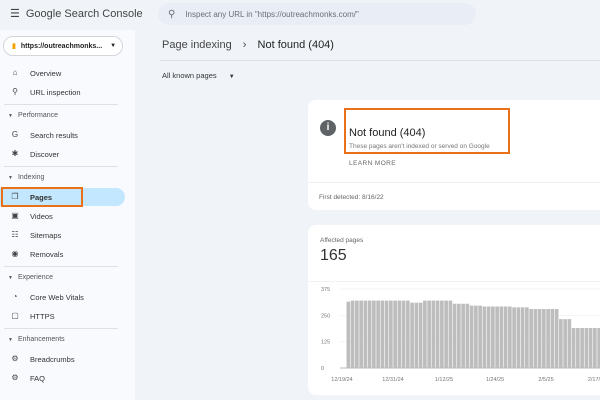  Describe the element at coordinates (15, 215) in the screenshot. I see `video-icon: ▣` at that location.